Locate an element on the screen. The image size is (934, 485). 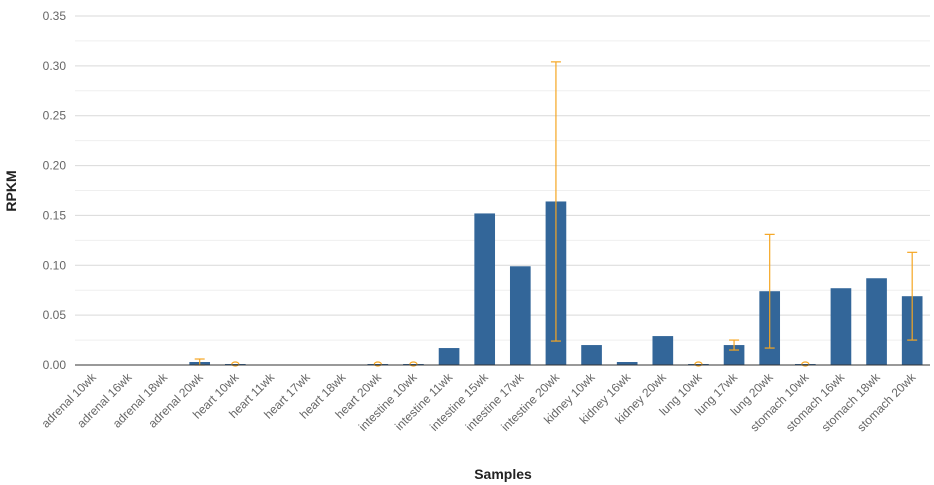
y-tick-label: 0.20 is located at coordinates (55, 166).